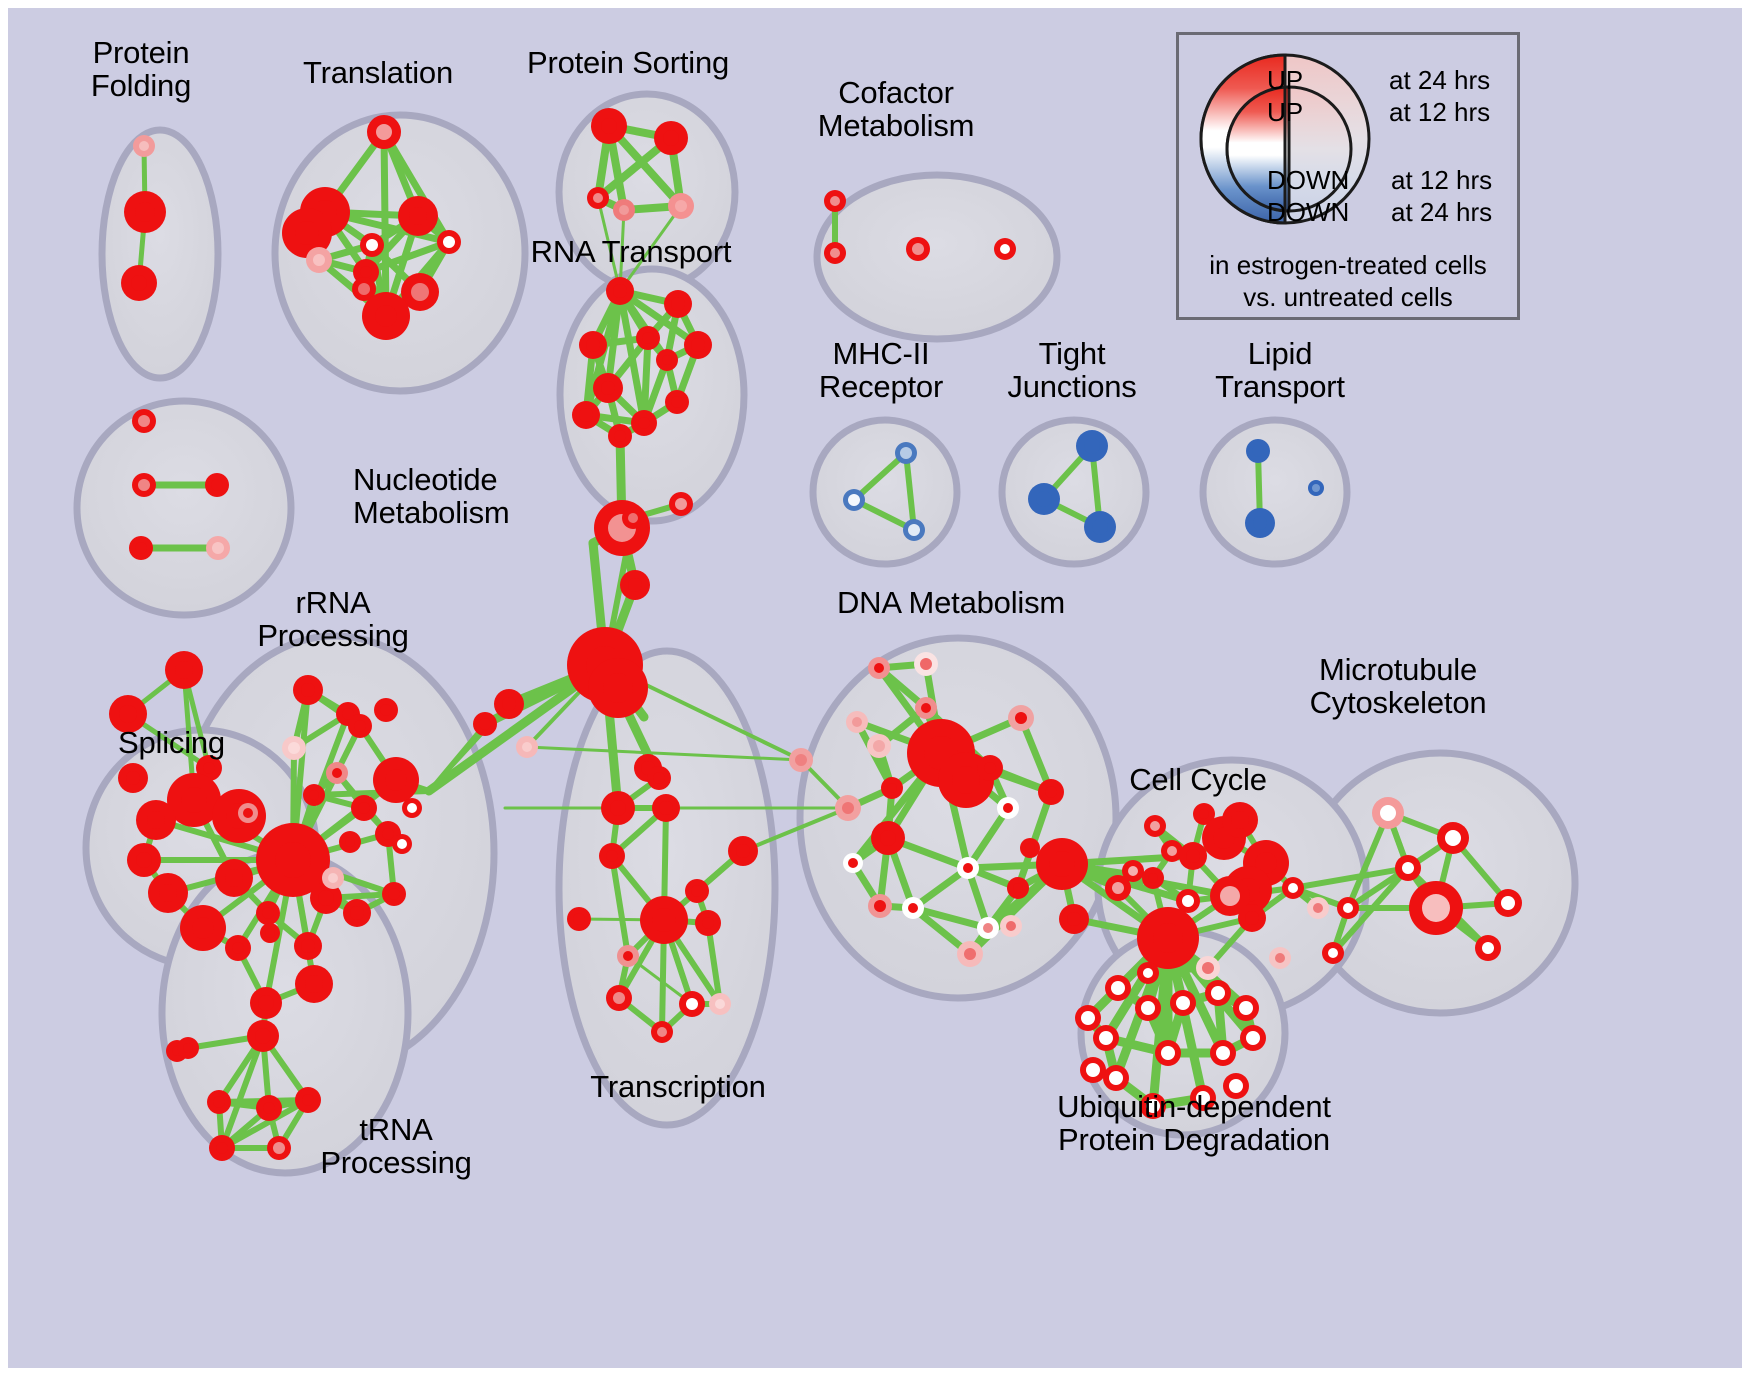 The image size is (1750, 1376). What do you see at coordinates (896, 109) in the screenshot?
I see `cluster-label-cofactor-metabolism: Cofactor Metabolism` at bounding box center [896, 109].